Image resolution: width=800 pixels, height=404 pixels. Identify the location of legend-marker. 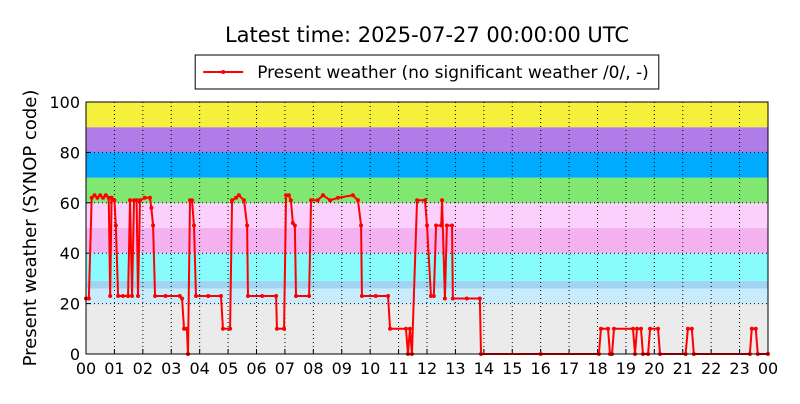
(223, 72).